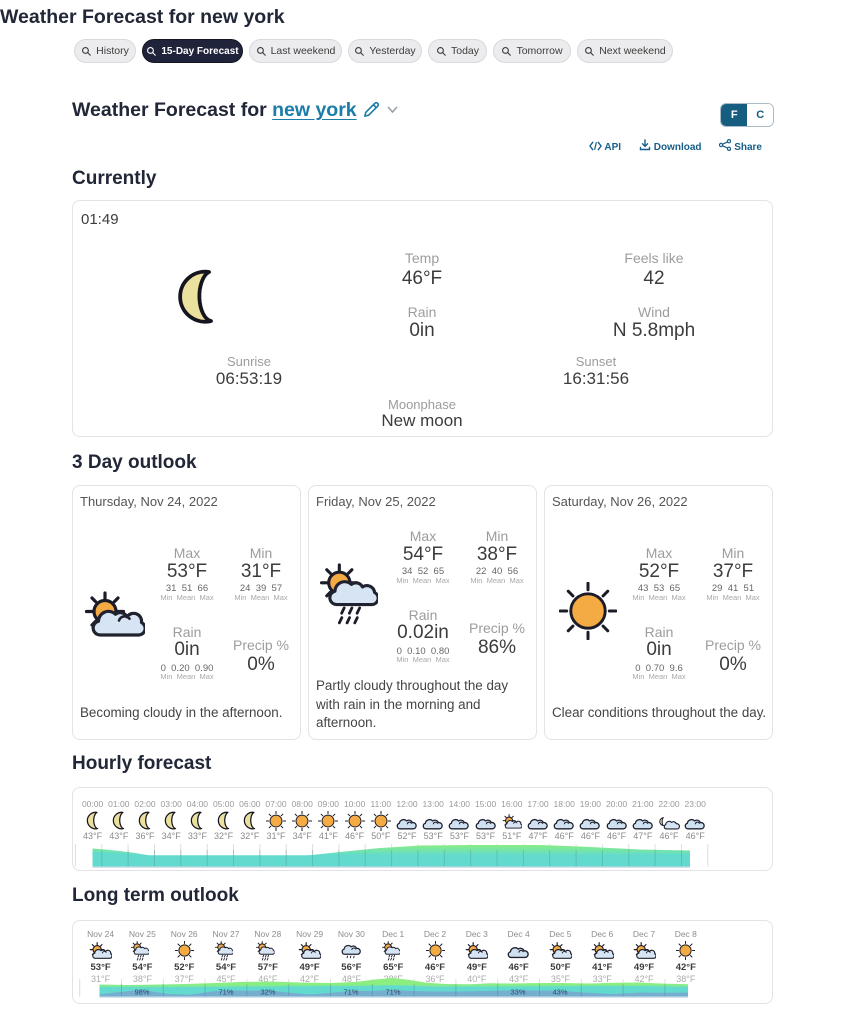 The image size is (845, 1024). Describe the element at coordinates (267, 992) in the screenshot. I see `svg-text: 32%` at that location.